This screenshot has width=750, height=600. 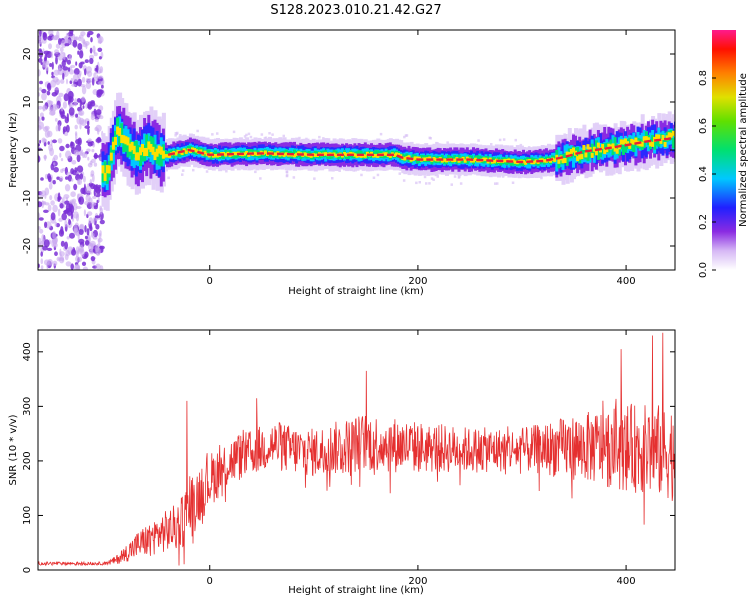 I want to click on snr-xtick-label: 0, so click(x=210, y=581).